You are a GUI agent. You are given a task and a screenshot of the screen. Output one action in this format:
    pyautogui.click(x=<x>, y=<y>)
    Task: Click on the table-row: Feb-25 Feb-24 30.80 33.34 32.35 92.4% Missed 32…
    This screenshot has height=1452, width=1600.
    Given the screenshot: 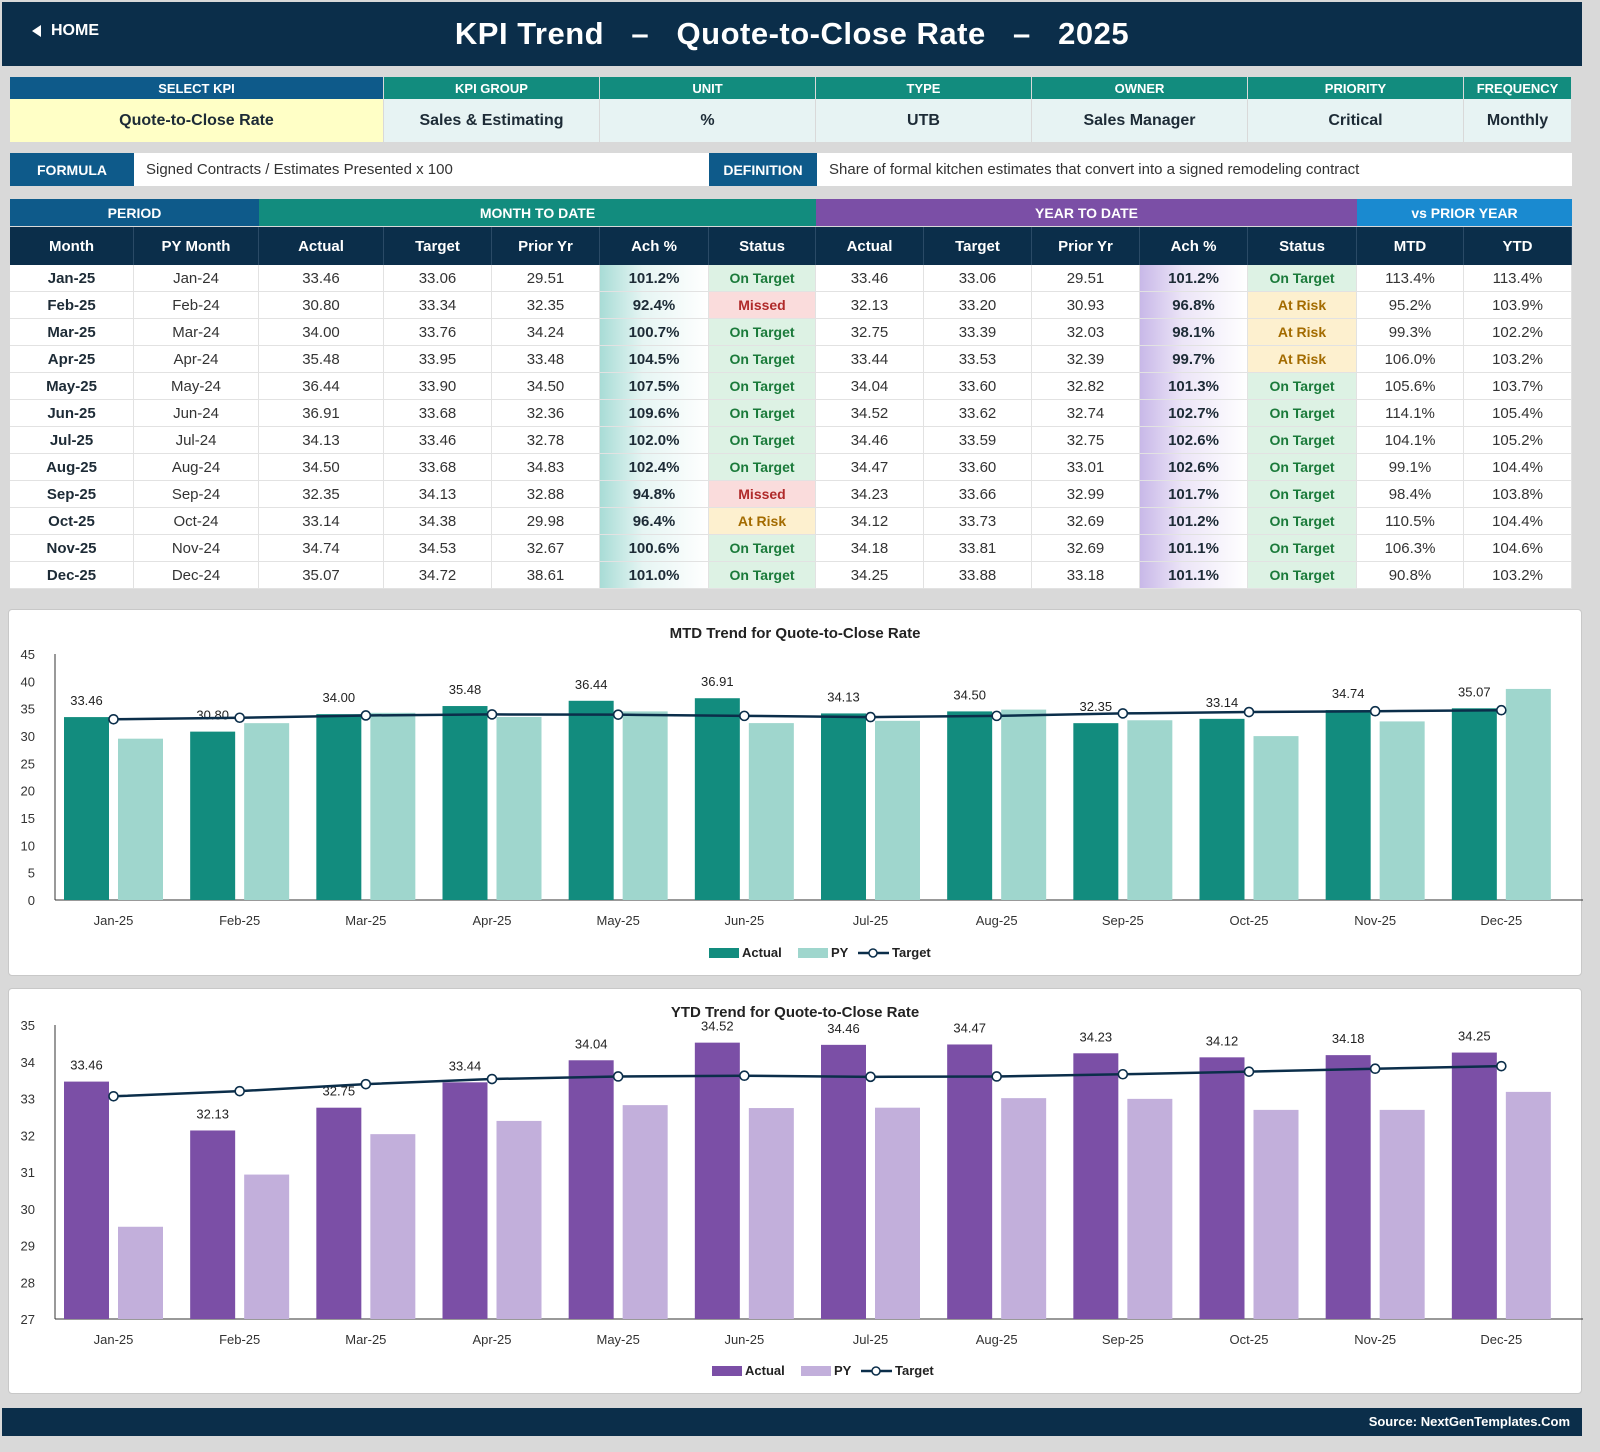 What is the action you would take?
    pyautogui.click(x=791, y=305)
    